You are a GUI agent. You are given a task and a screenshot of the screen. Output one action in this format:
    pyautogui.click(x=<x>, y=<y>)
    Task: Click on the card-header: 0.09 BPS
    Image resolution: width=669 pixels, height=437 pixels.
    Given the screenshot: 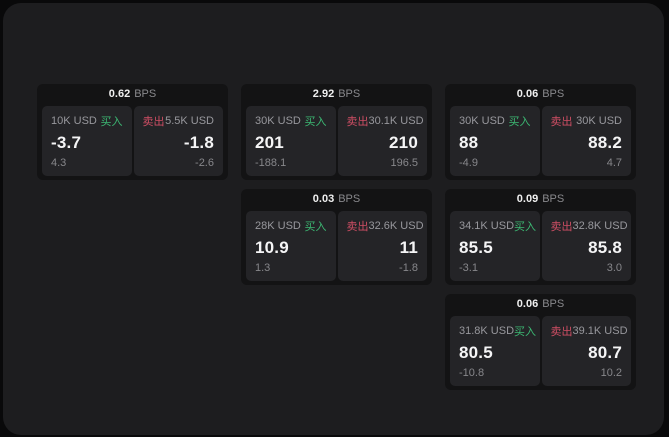 What is the action you would take?
    pyautogui.click(x=540, y=199)
    